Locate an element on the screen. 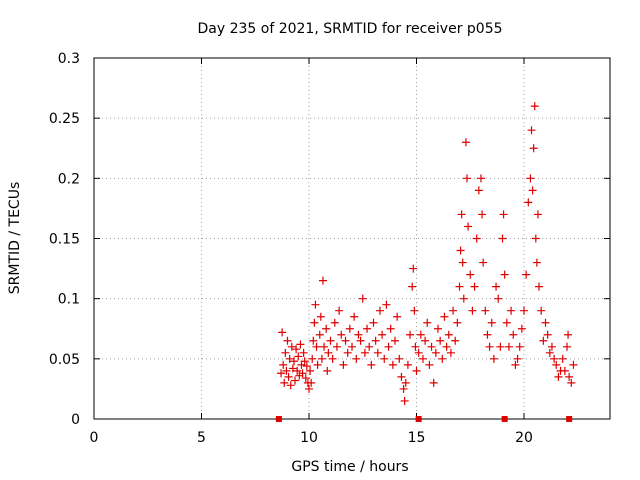 The width and height of the screenshot is (640, 480). x-tick-label: 10 is located at coordinates (309, 438).